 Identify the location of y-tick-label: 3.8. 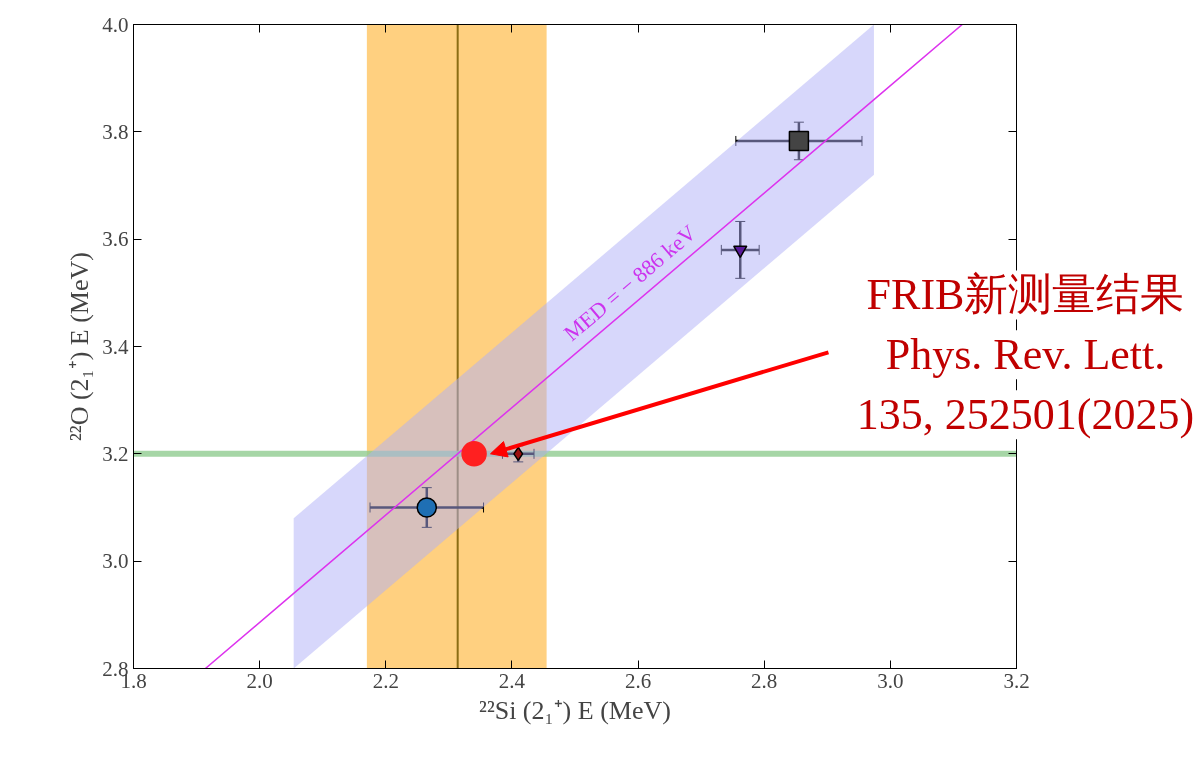
(115, 131).